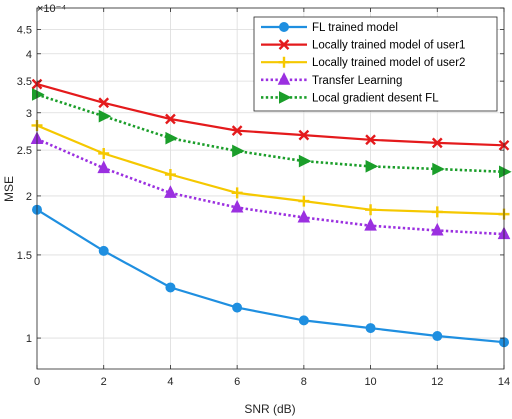 The height and width of the screenshot is (419, 512). What do you see at coordinates (170, 382) in the screenshot?
I see `x-tick-label: 4` at bounding box center [170, 382].